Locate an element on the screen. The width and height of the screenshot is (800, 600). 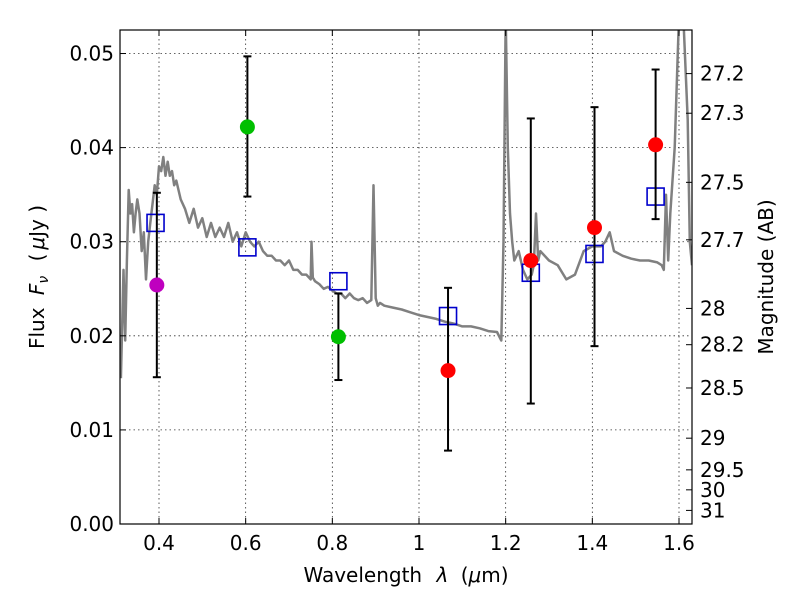
magnitude-tick-label: 27.2 is located at coordinates (722, 74).